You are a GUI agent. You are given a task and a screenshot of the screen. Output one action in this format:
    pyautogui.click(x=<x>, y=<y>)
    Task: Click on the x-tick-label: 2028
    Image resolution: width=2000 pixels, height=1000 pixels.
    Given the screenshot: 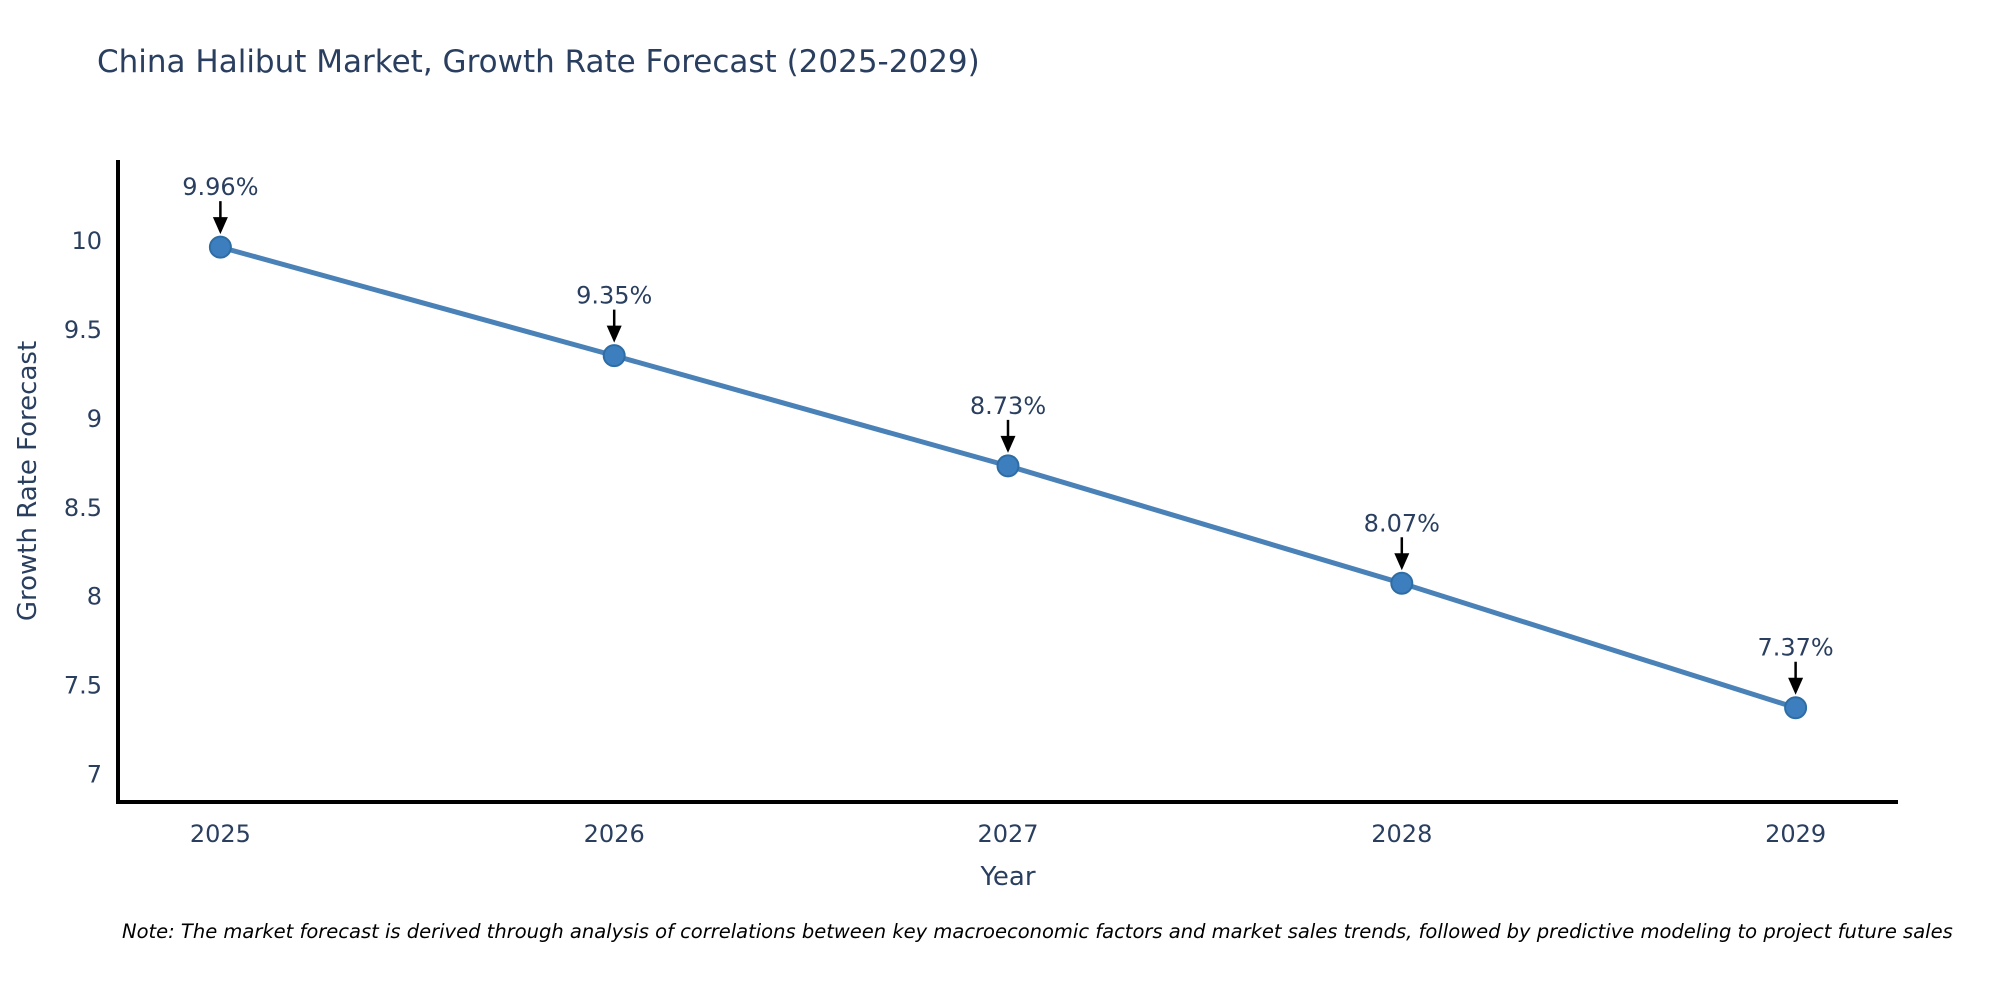 What is the action you would take?
    pyautogui.click(x=1401, y=834)
    